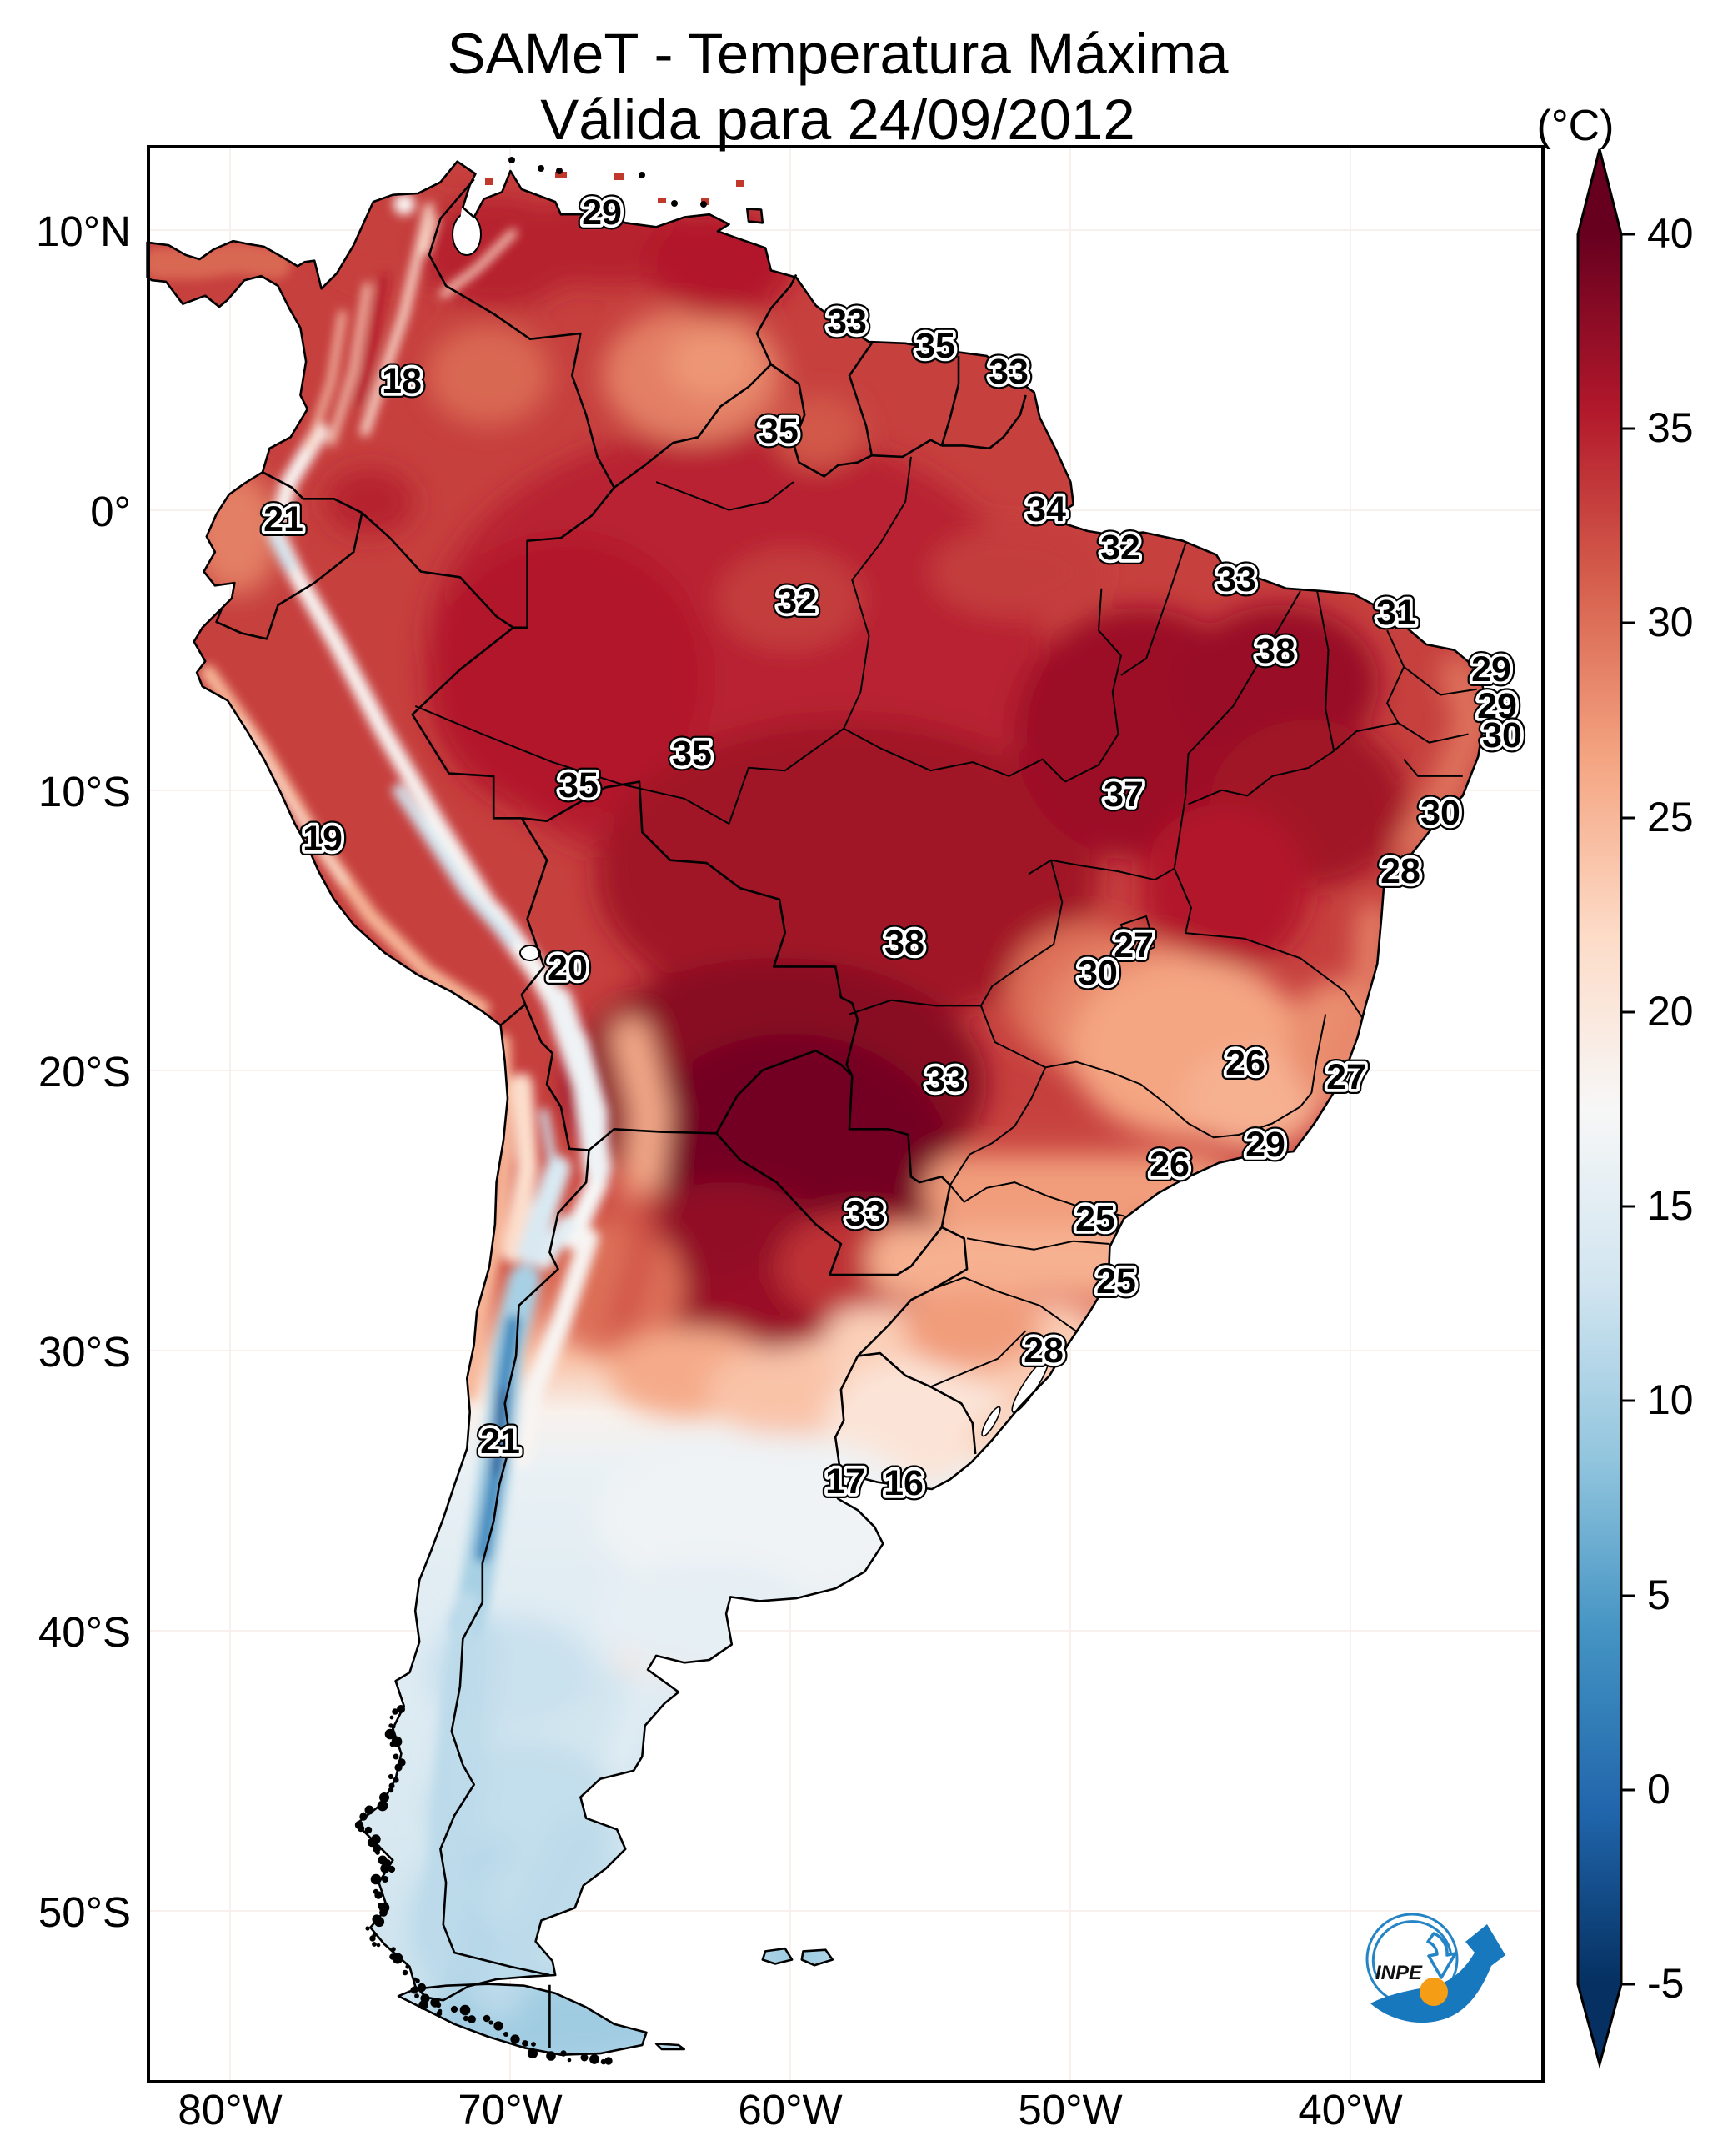  What do you see at coordinates (510, 2109) in the screenshot?
I see `svg-text: 70°W` at bounding box center [510, 2109].